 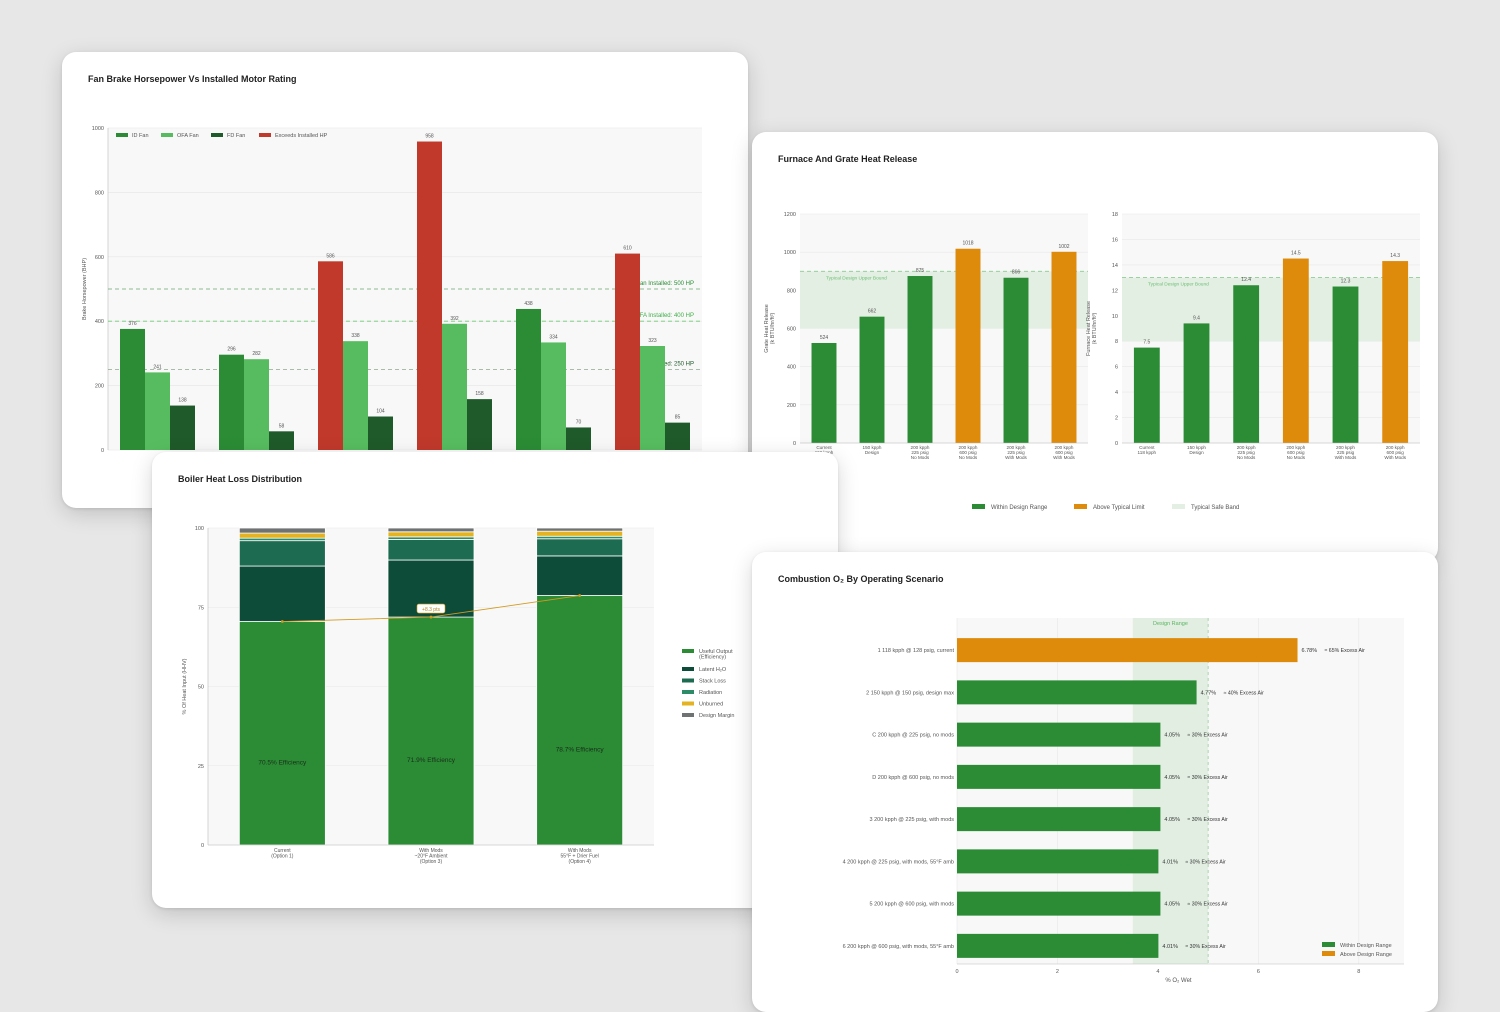 What do you see at coordinates (791, 368) in the screenshot?
I see `y-tick-label: 400` at bounding box center [791, 368].